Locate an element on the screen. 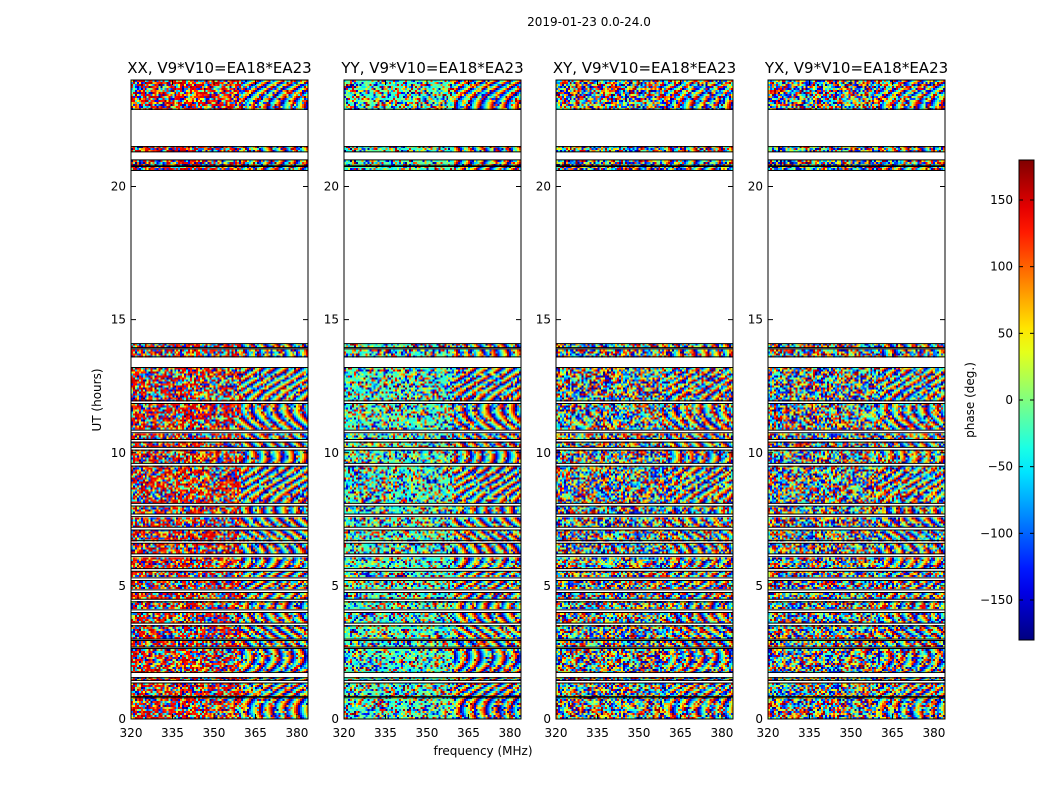 This screenshot has width=1050, height=800. colorbar: −150 −100 −50 0 50 100 150 is located at coordinates (1007, 400).